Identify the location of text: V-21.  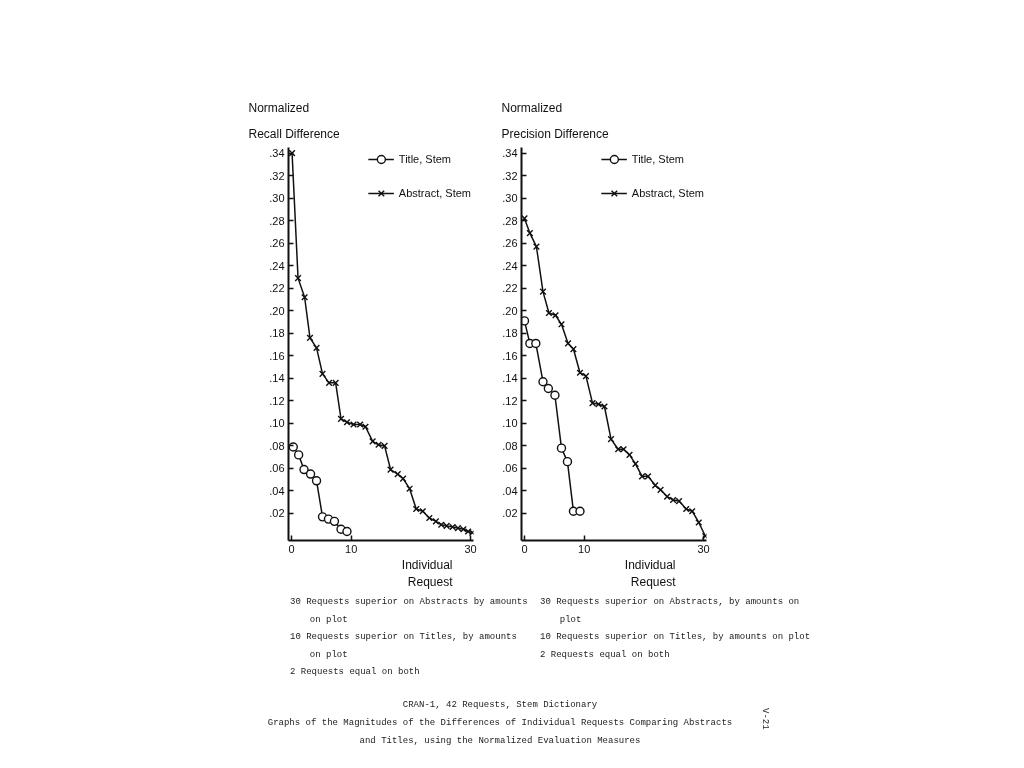
(764, 718).